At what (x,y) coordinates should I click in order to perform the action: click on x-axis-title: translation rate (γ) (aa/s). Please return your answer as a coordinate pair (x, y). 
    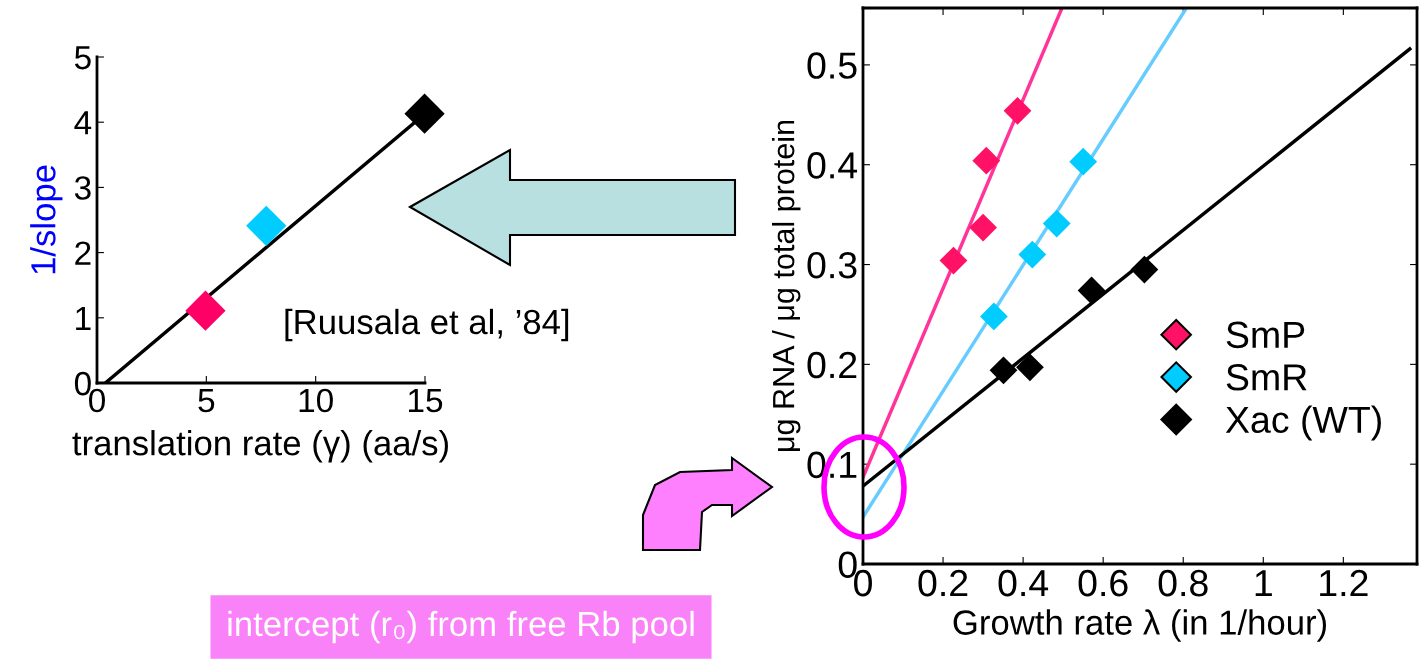
    Looking at the image, I should click on (260, 446).